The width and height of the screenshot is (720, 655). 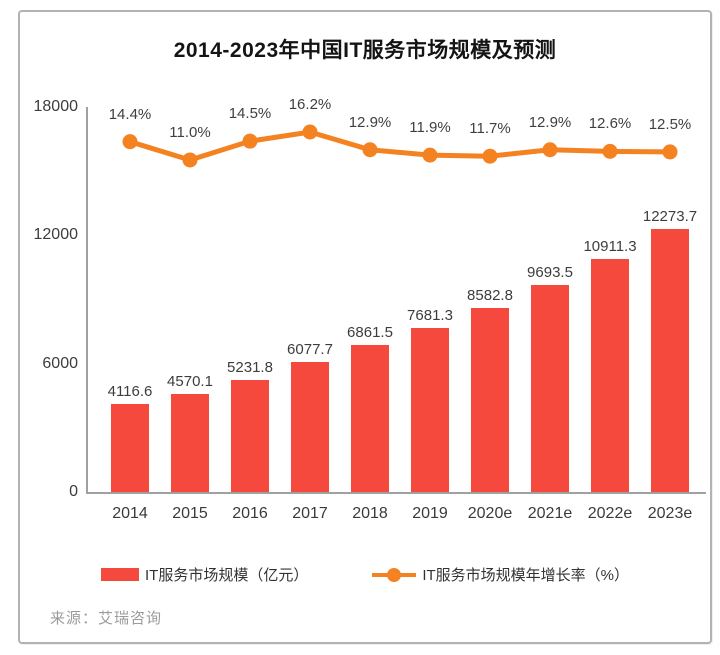 I want to click on legend-label: IT服务市场规模（亿元）, so click(x=226, y=575).